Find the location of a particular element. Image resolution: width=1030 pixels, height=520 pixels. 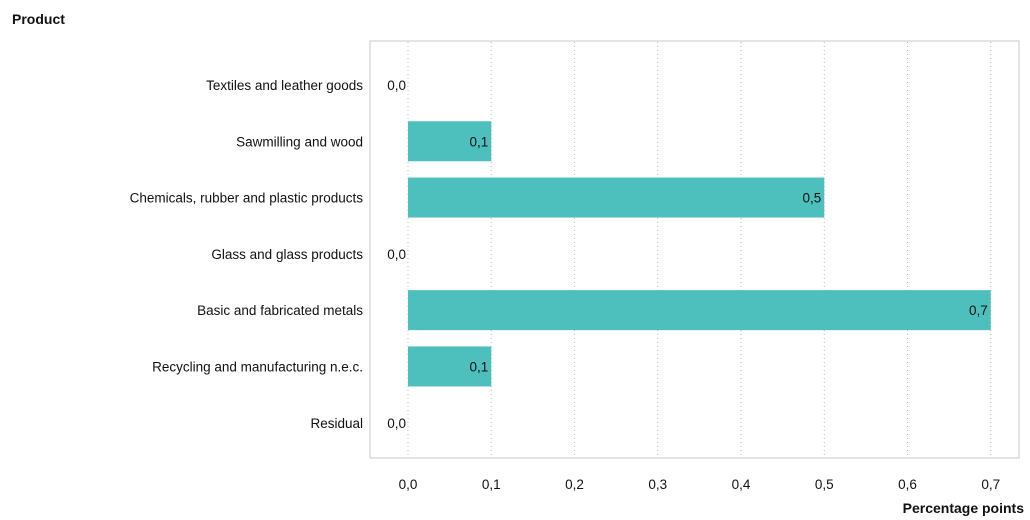

category-label: Residual is located at coordinates (336, 423).